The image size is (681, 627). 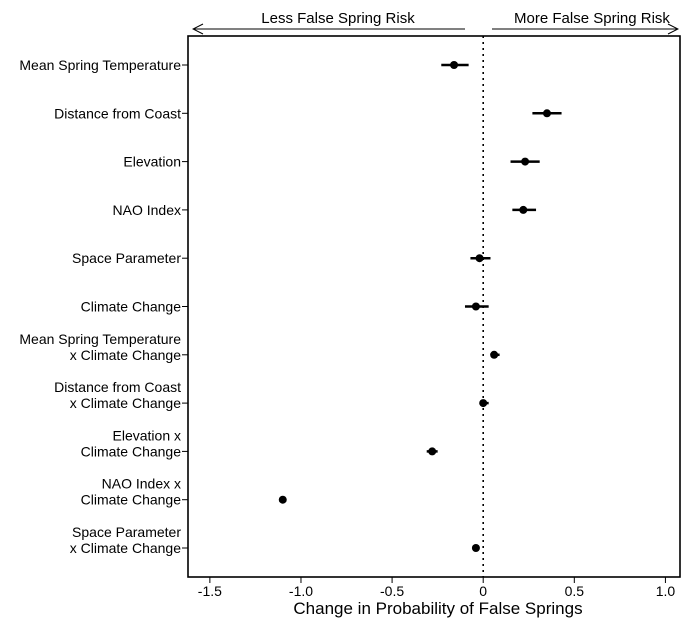 I want to click on x-tick-label: -1.0, so click(x=301, y=591).